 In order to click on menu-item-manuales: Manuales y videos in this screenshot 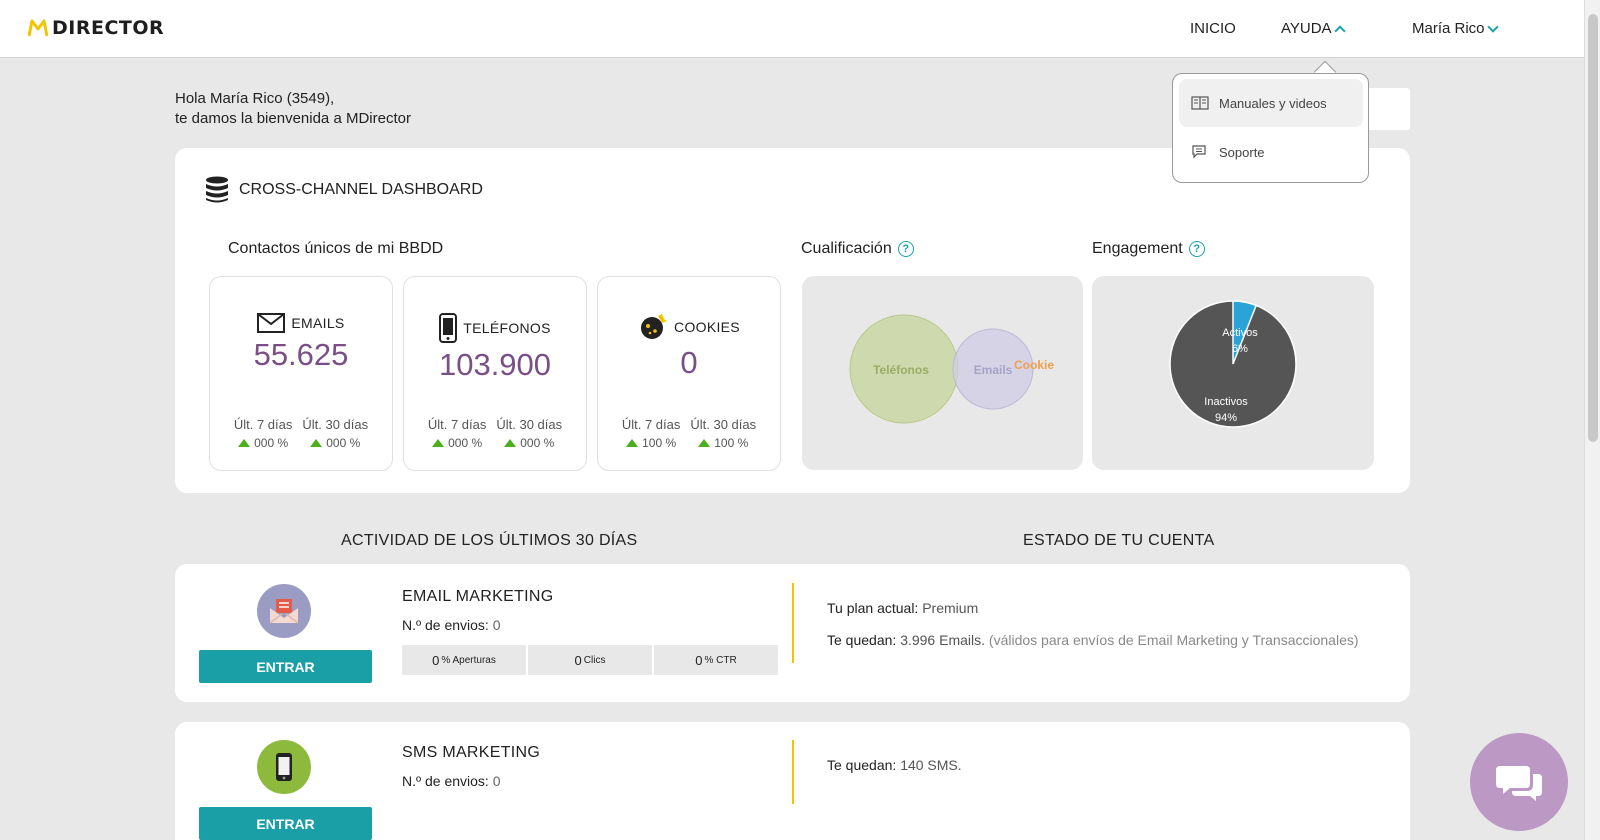, I will do `click(1271, 103)`.